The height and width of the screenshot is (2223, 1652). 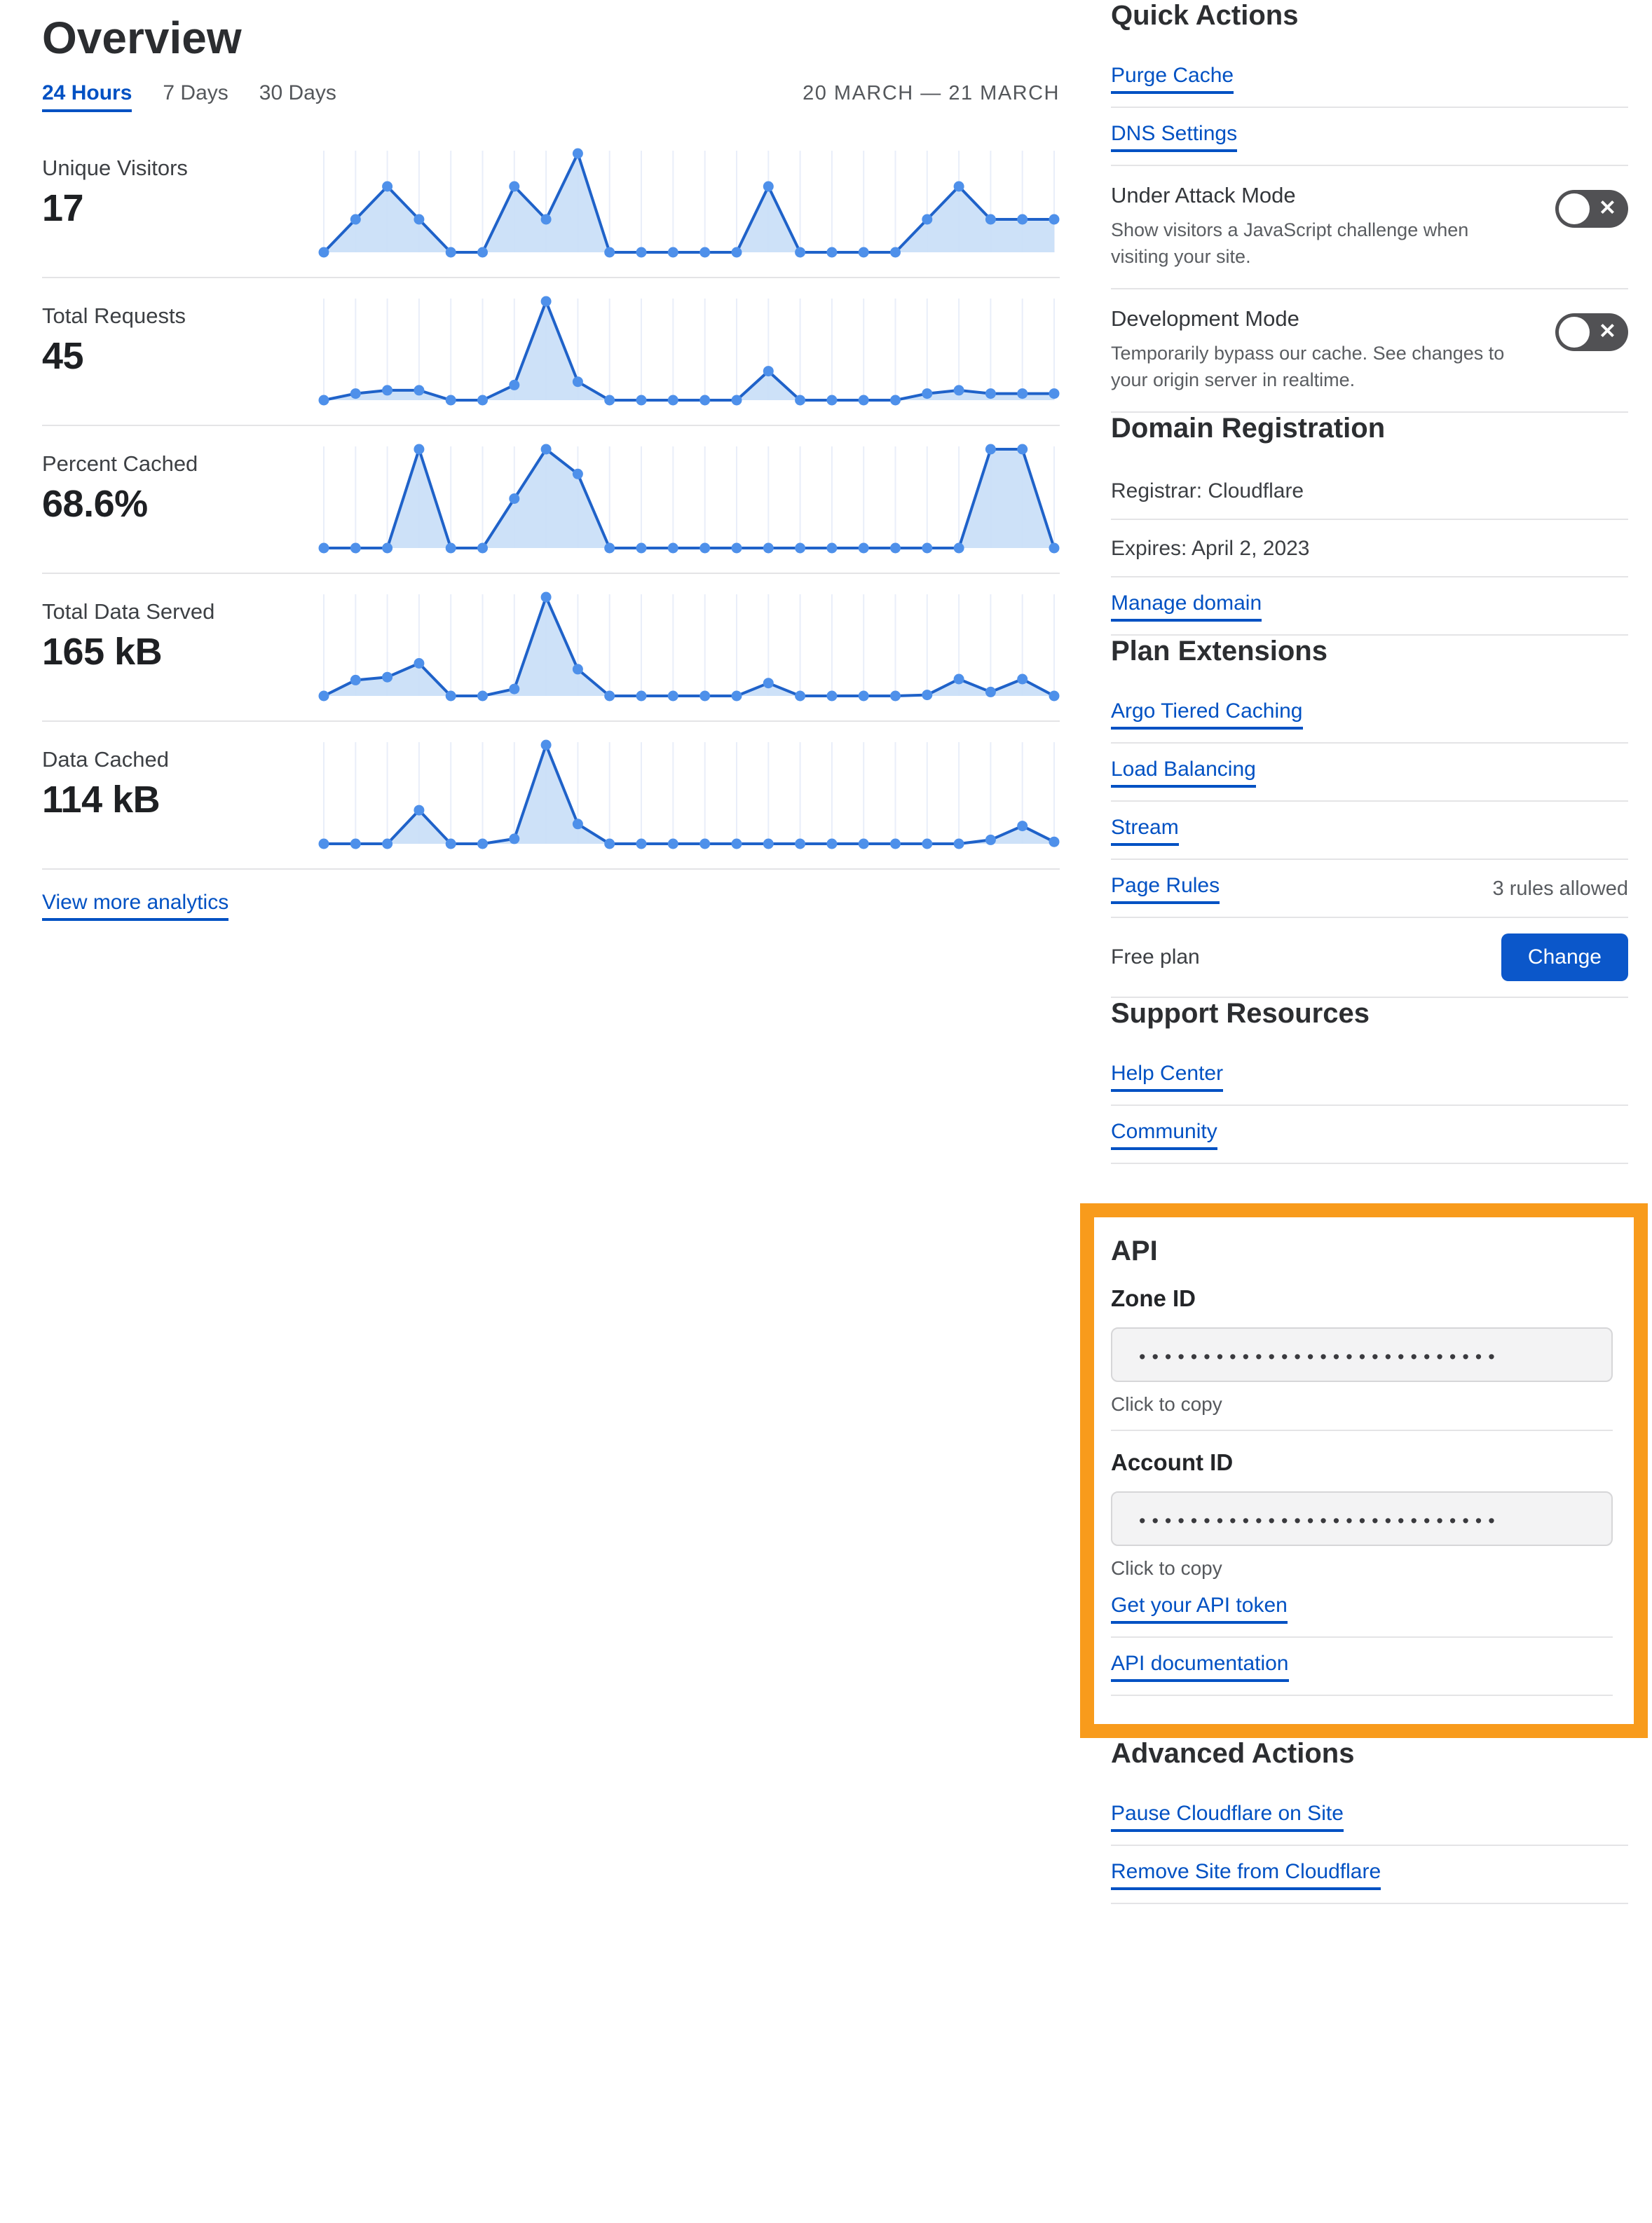 What do you see at coordinates (1200, 1667) in the screenshot?
I see `api-documentation-link: API documentation` at bounding box center [1200, 1667].